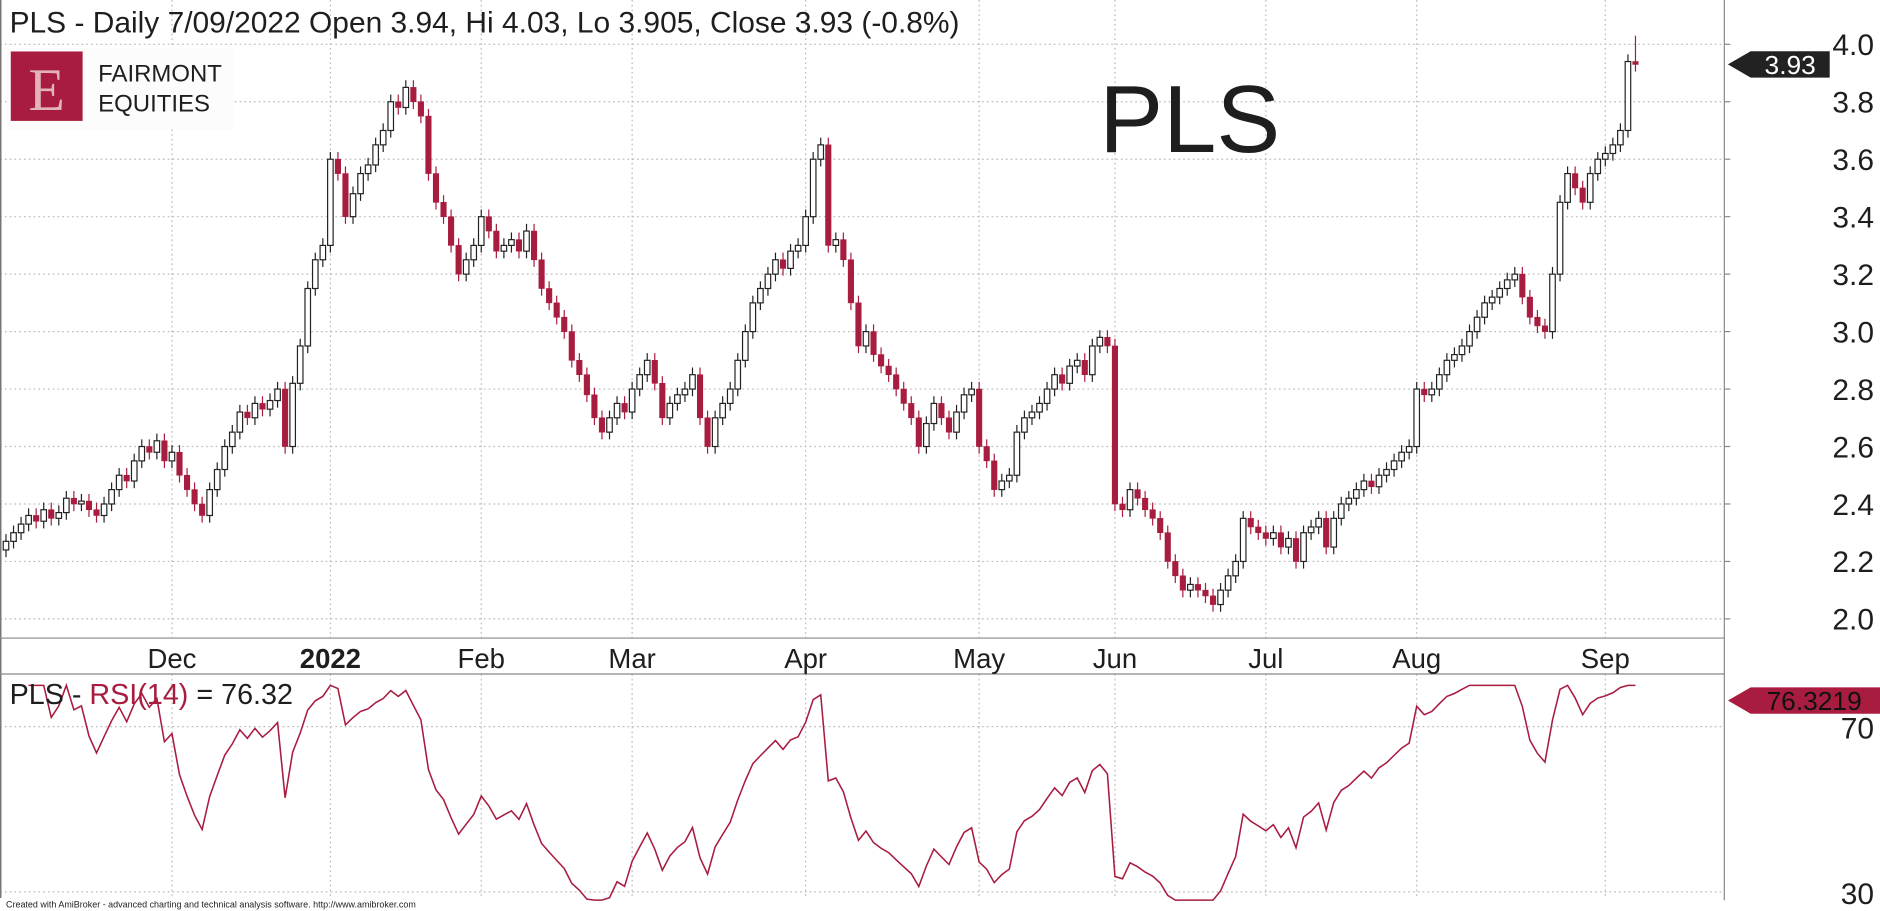  I want to click on price-tick-label: 2.6, so click(1853, 447).